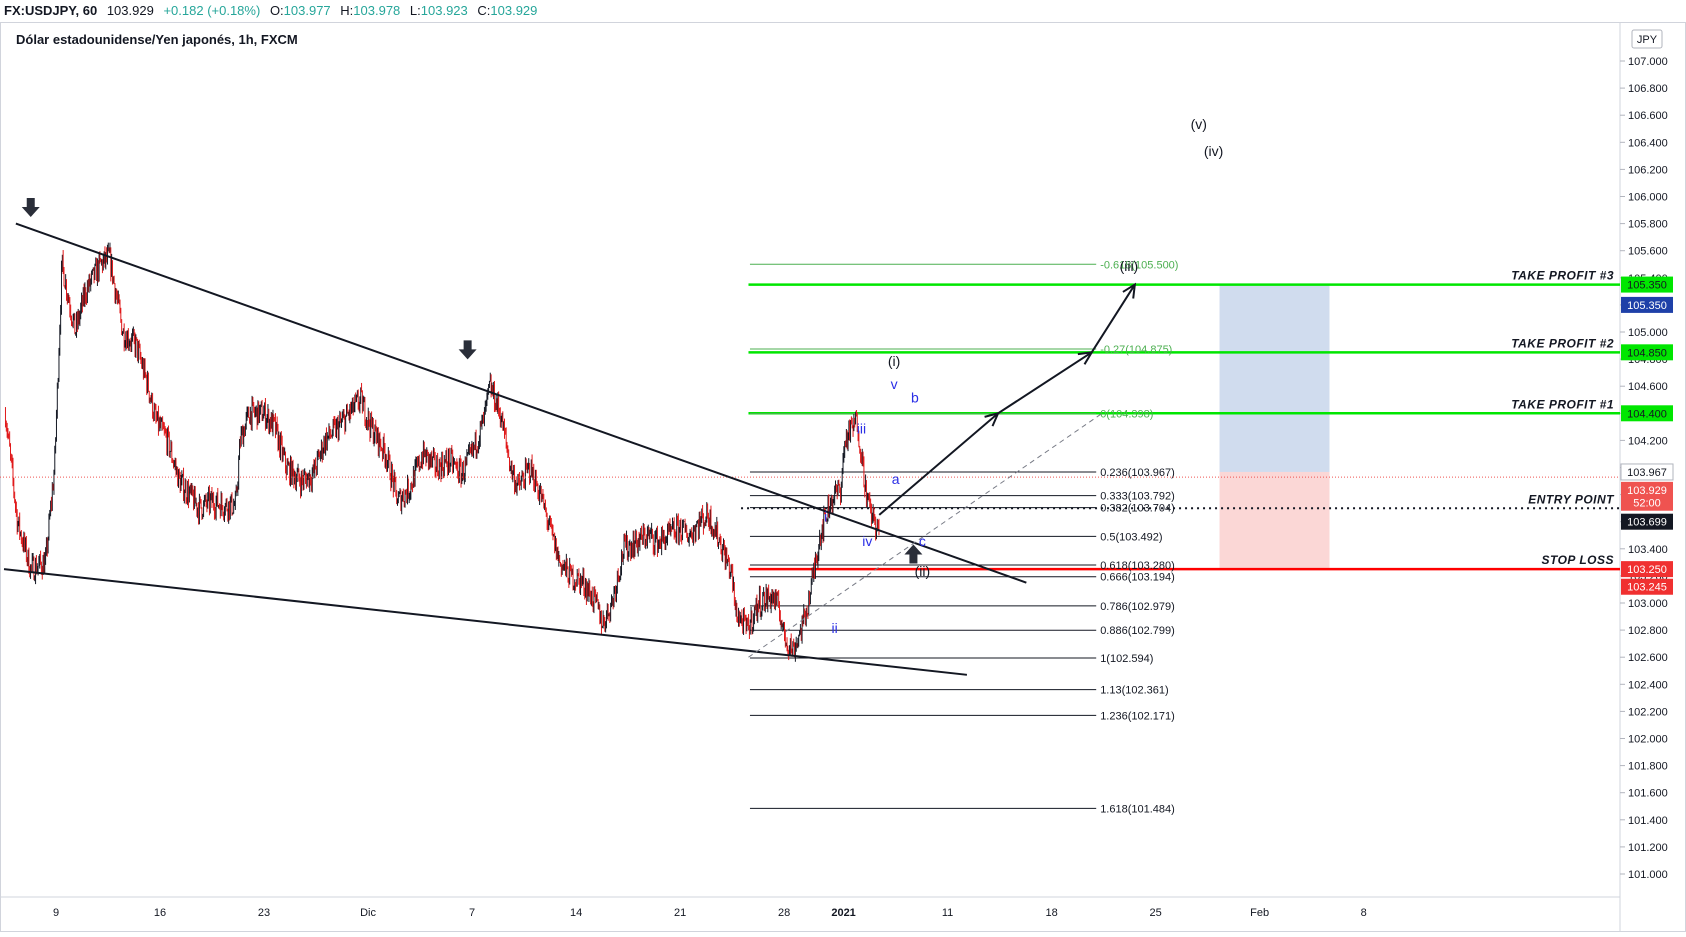  Describe the element at coordinates (1648, 170) in the screenshot. I see `y-tick-label: 106.200` at that location.